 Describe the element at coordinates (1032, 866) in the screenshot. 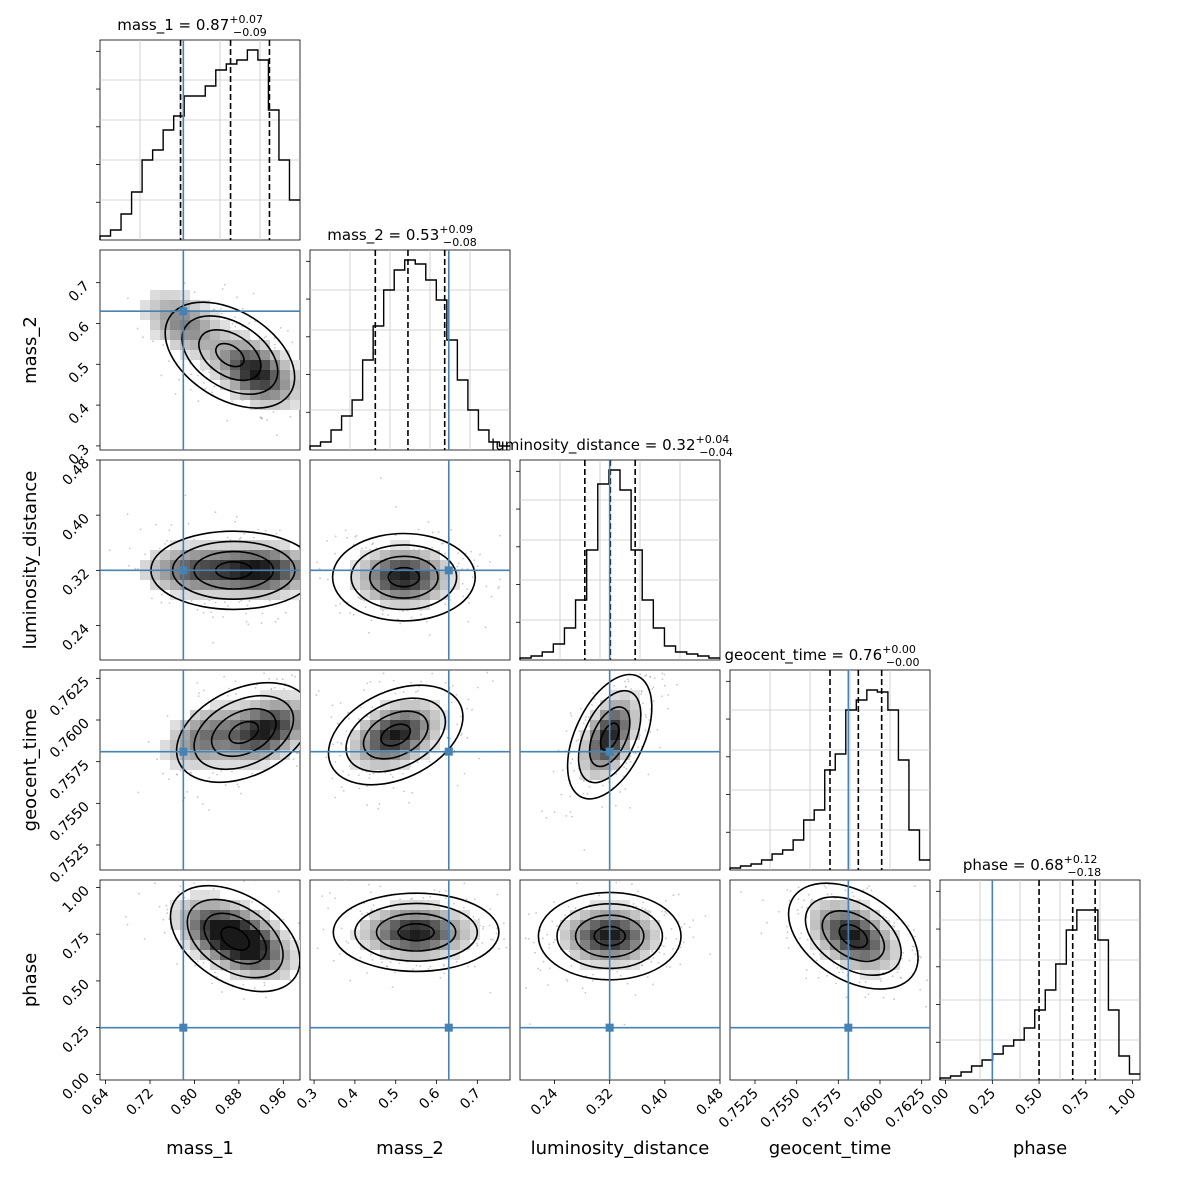

I see `panel-title: phase = 0.68+0.12 −0.18` at that location.